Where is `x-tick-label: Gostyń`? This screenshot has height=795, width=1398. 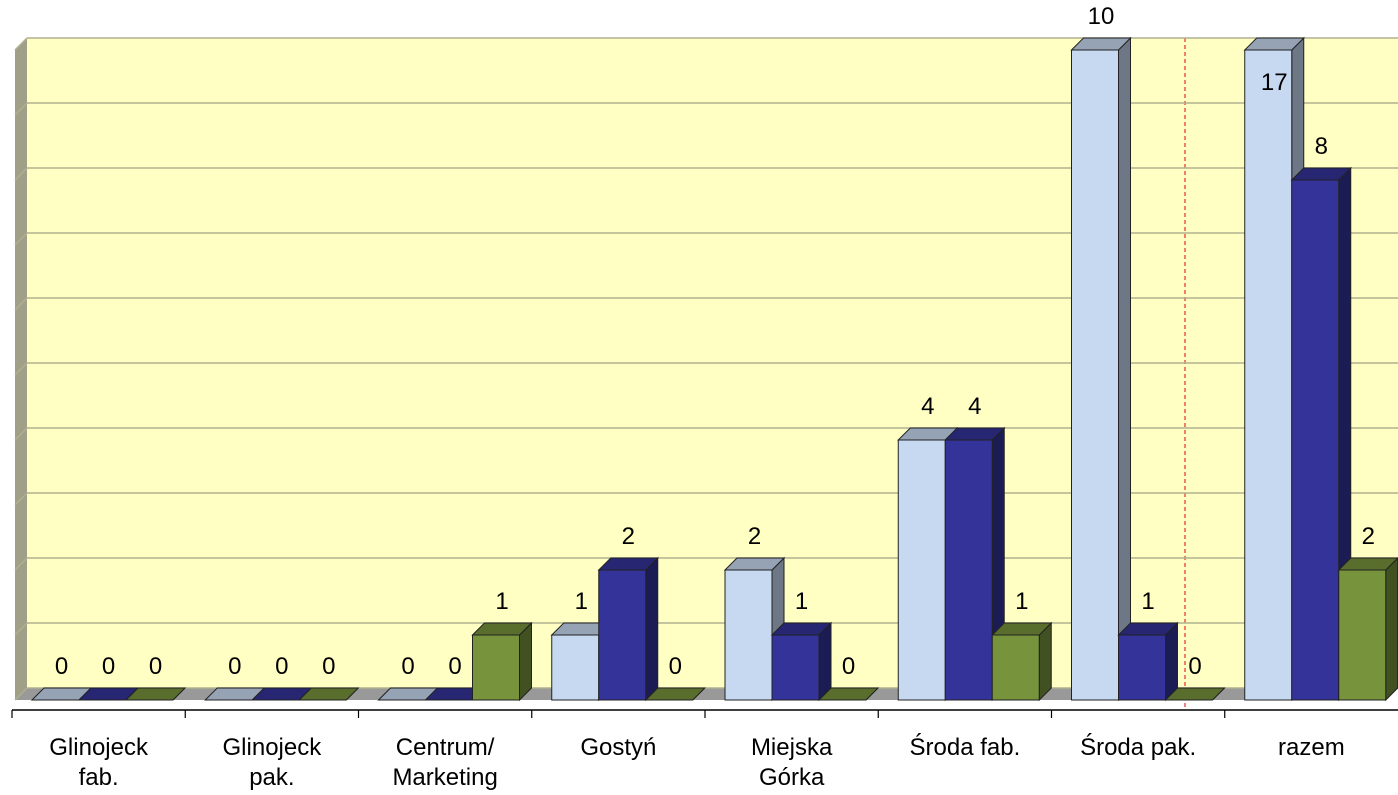 x-tick-label: Gostyń is located at coordinates (618, 747).